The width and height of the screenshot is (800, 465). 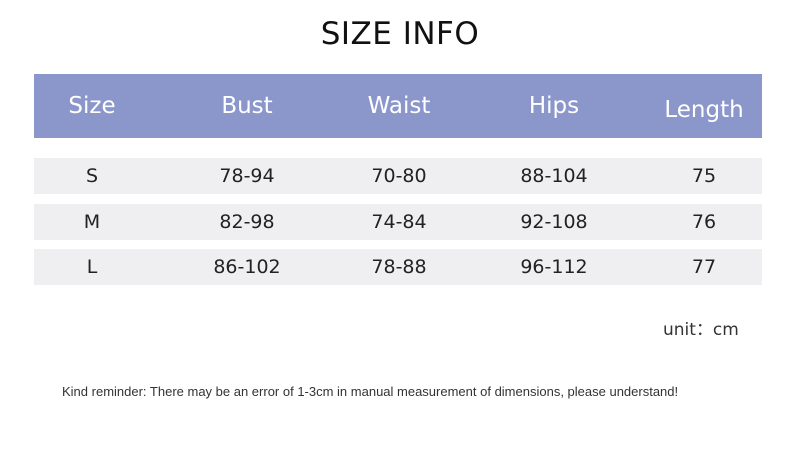 I want to click on table-cell-waist: 70-80, so click(x=399, y=176).